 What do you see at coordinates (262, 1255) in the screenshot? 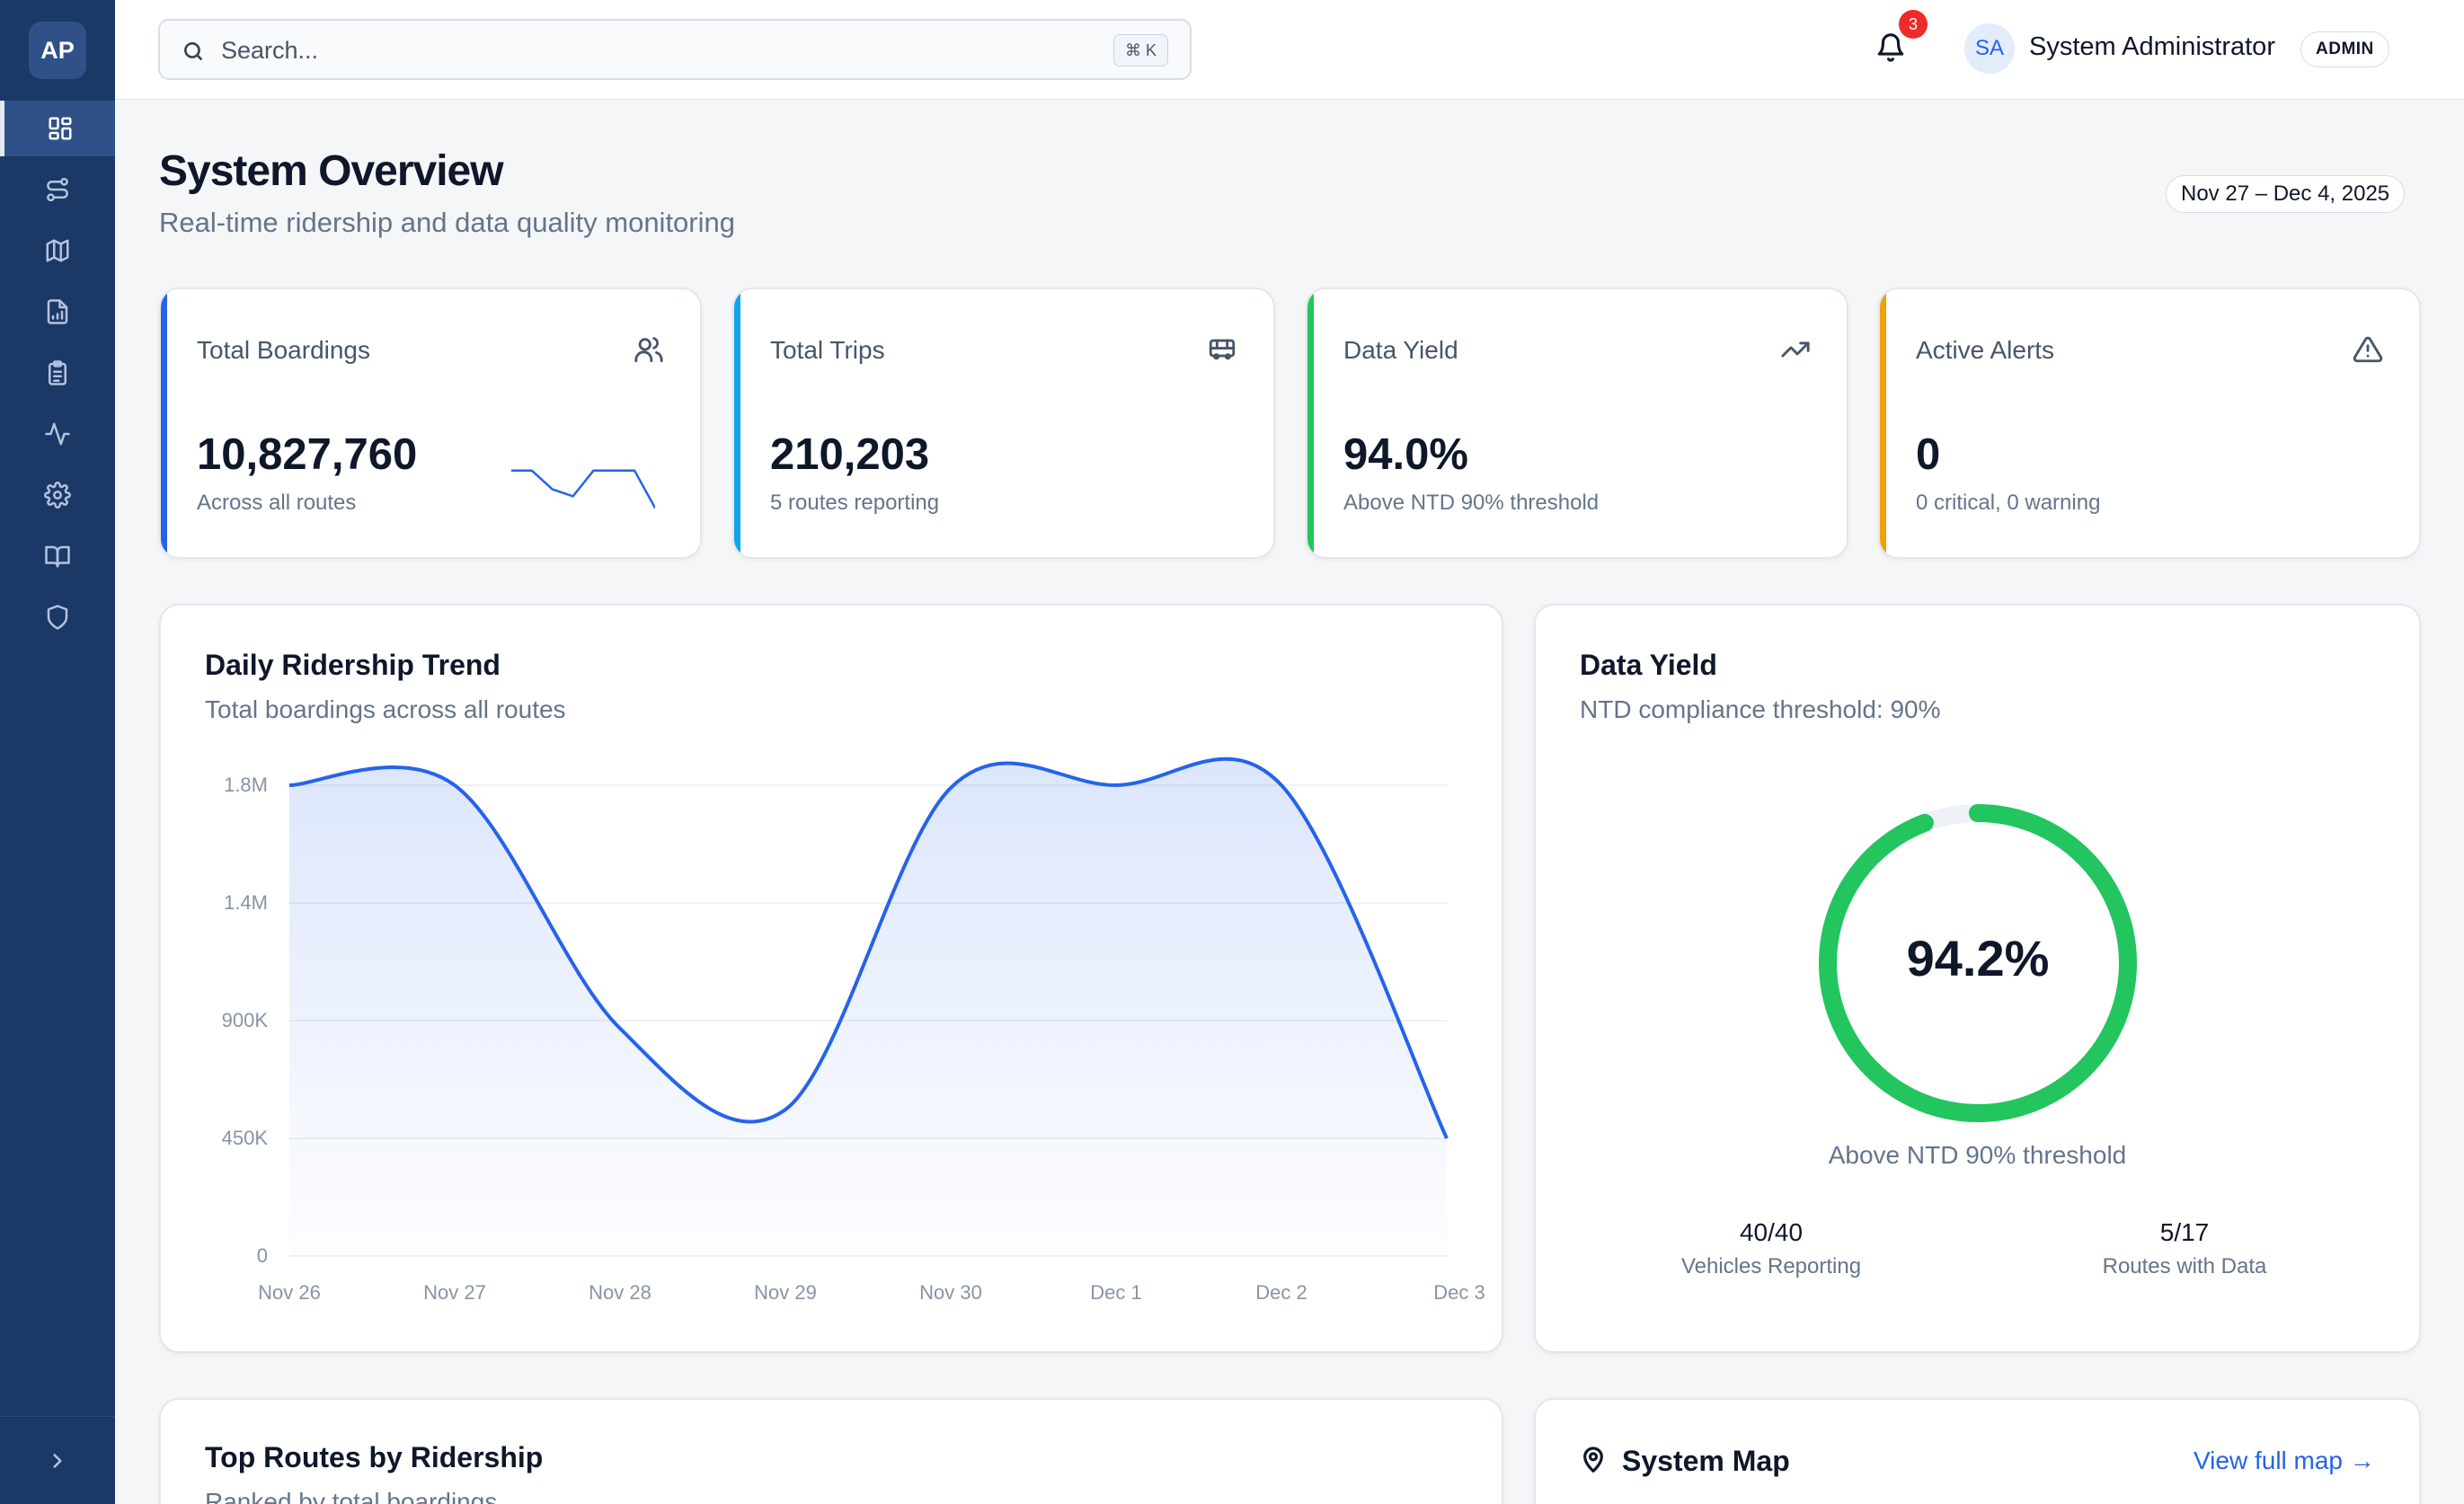
I see `y-tick-label: 0` at bounding box center [262, 1255].